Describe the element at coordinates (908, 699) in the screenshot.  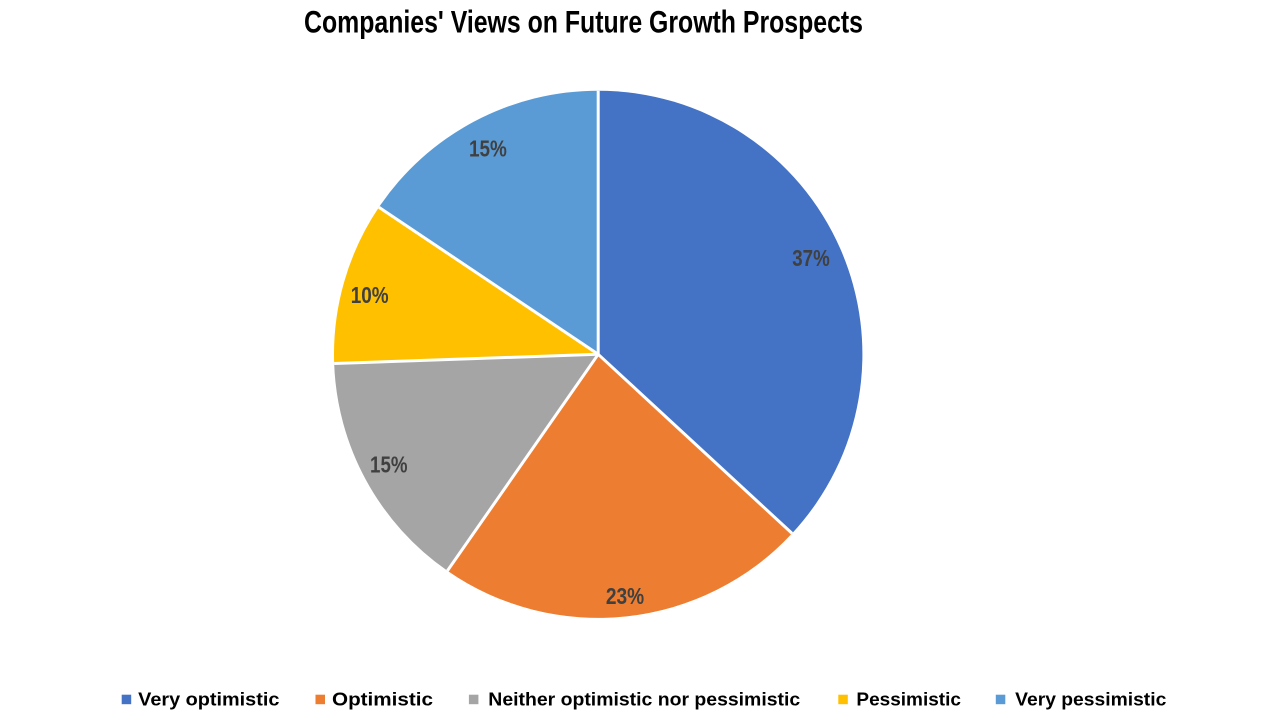
I see `svg-text: Pessimistic` at that location.